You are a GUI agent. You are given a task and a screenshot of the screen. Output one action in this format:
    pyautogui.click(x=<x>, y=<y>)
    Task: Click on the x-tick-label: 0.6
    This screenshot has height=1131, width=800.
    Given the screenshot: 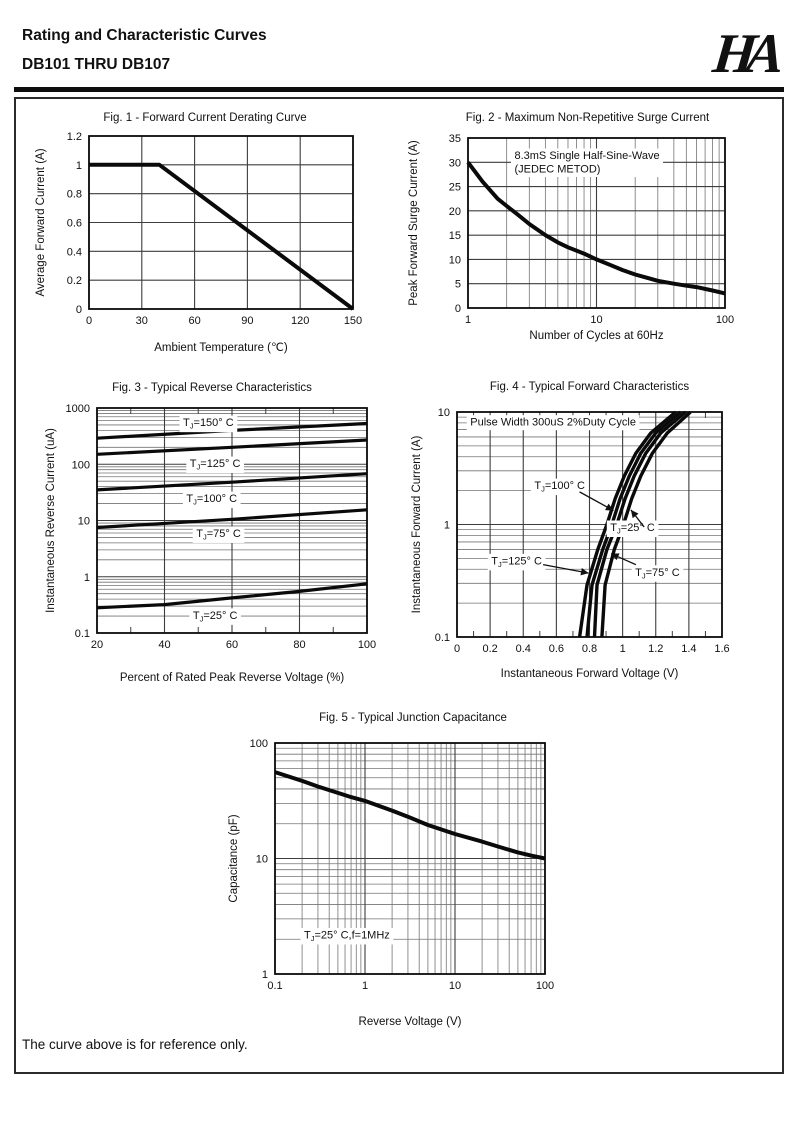 What is the action you would take?
    pyautogui.click(x=556, y=649)
    